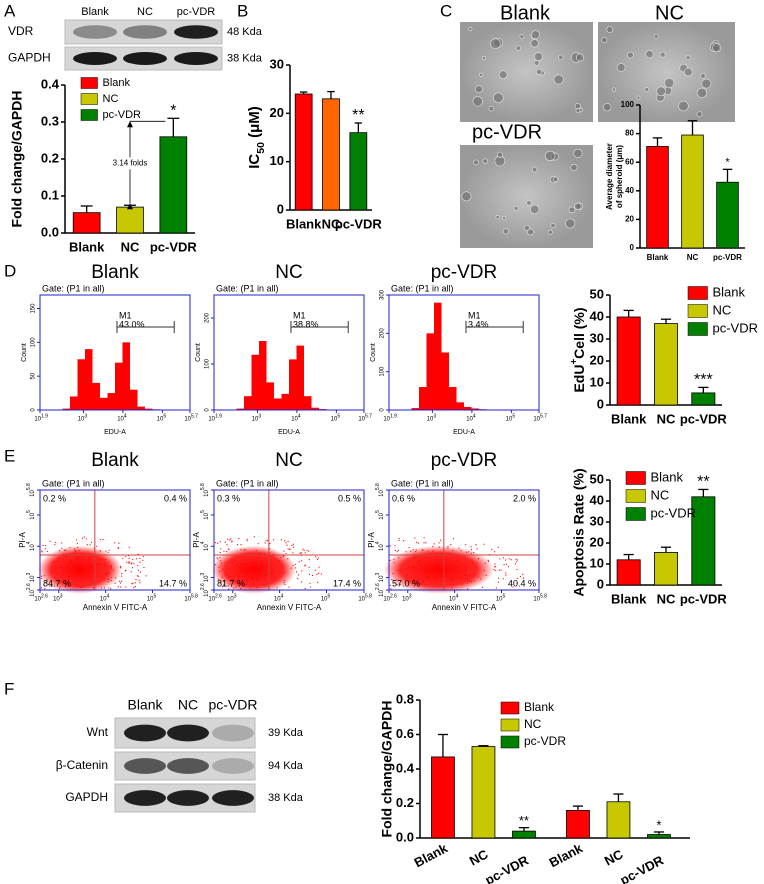 This screenshot has width=764, height=884. What do you see at coordinates (641, 868) in the screenshot?
I see `x-tick-label: pc-VDR` at bounding box center [641, 868].